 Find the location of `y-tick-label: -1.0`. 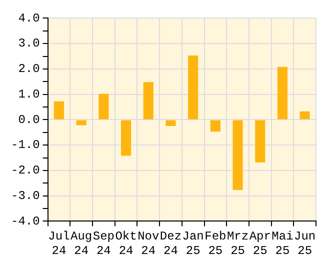

y-tick-label: -1.0 is located at coordinates (25, 145).